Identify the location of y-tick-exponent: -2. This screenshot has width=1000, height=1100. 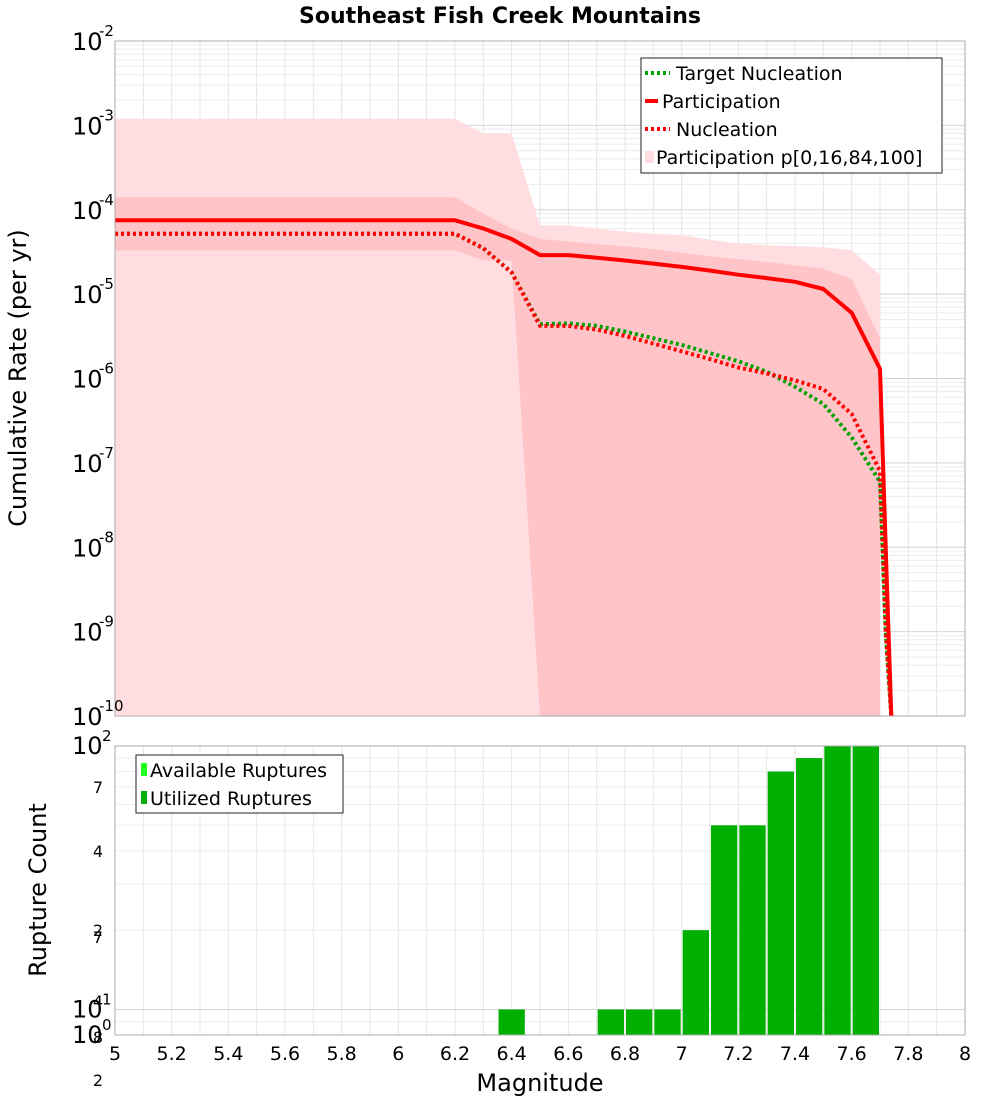
(106, 31).